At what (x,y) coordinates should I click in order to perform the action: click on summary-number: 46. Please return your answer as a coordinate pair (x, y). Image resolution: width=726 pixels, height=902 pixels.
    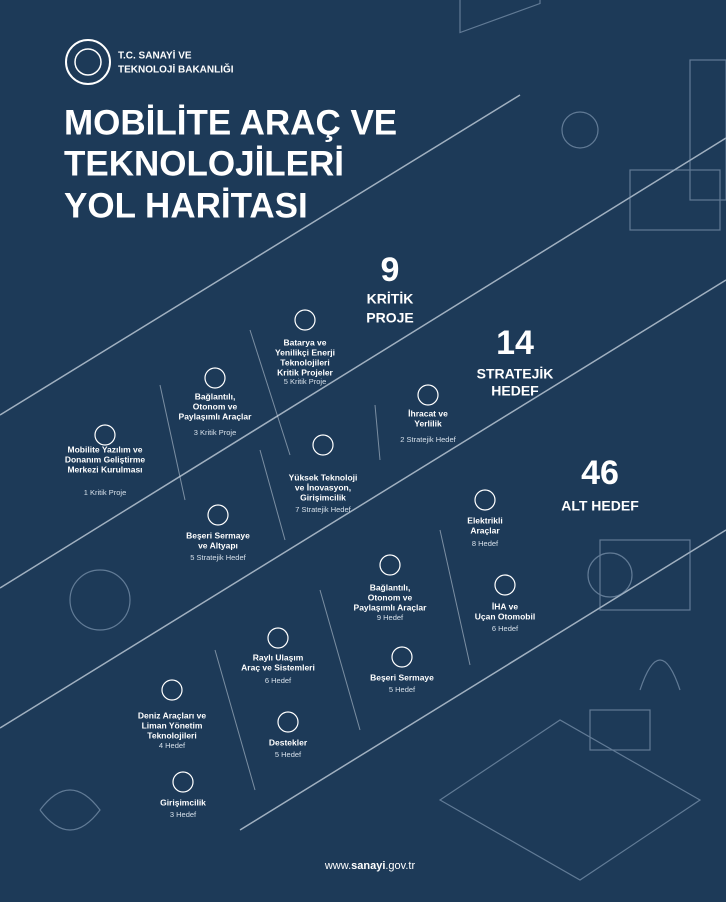
    Looking at the image, I should click on (600, 473).